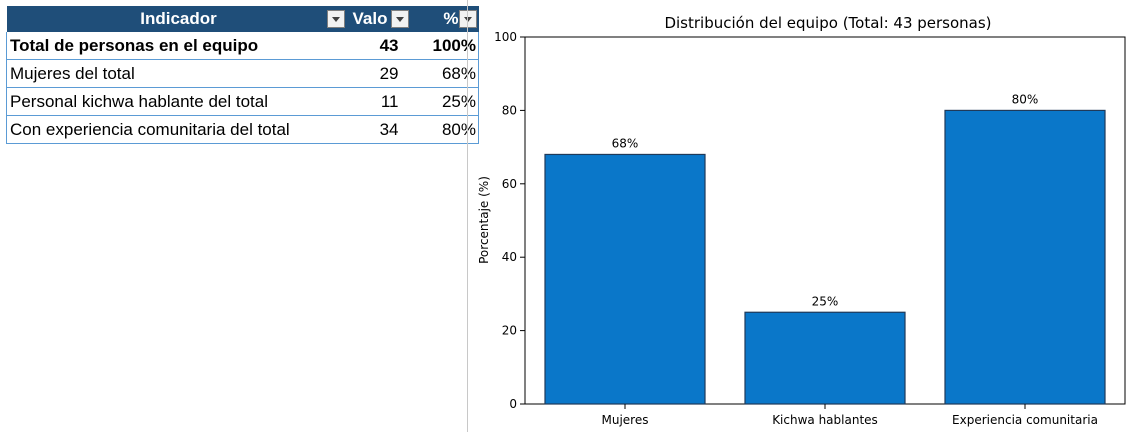 This screenshot has width=1126, height=432. I want to click on table-row: Mujeres del total 29 68%, so click(242, 73).